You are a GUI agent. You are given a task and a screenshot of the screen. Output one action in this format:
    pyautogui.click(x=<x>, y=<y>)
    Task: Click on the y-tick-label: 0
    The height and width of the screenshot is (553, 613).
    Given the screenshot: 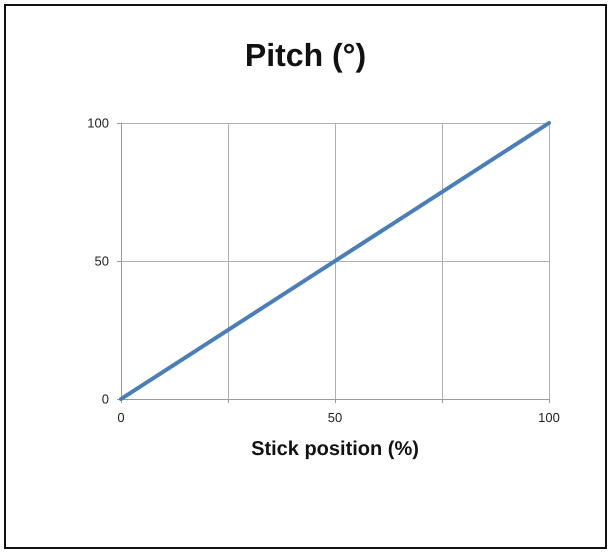 What is the action you would take?
    pyautogui.click(x=105, y=399)
    